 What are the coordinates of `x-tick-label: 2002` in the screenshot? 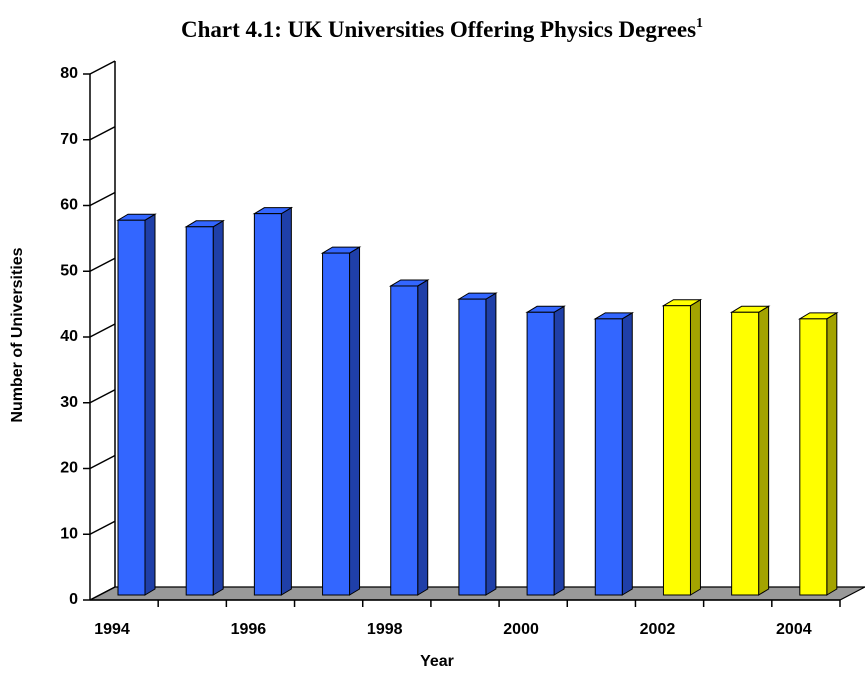 It's located at (658, 629).